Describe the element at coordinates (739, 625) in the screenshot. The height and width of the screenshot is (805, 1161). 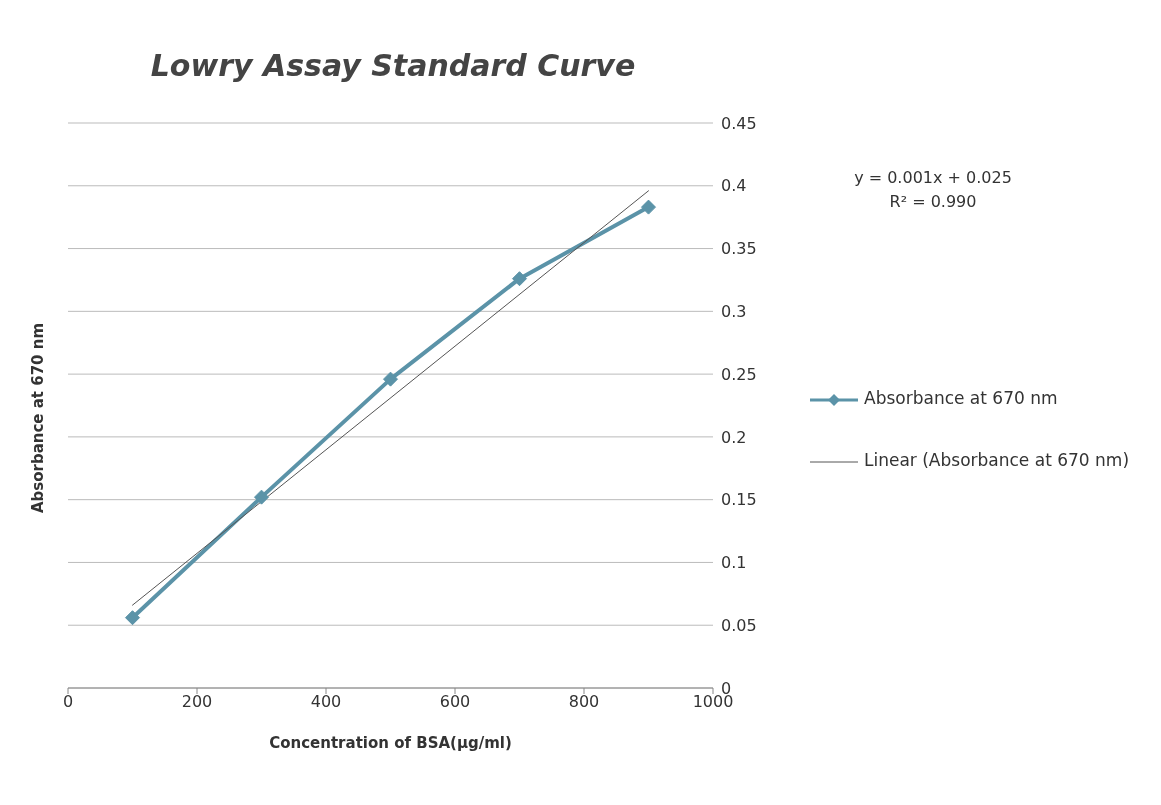
I see `y-tick-label: 0.05` at that location.